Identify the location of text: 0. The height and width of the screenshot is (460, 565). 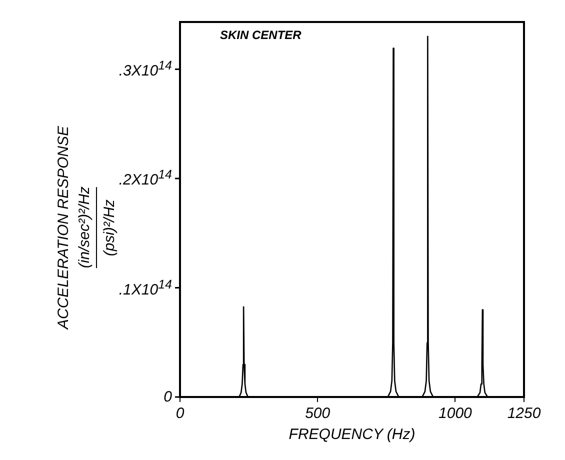
(168, 397).